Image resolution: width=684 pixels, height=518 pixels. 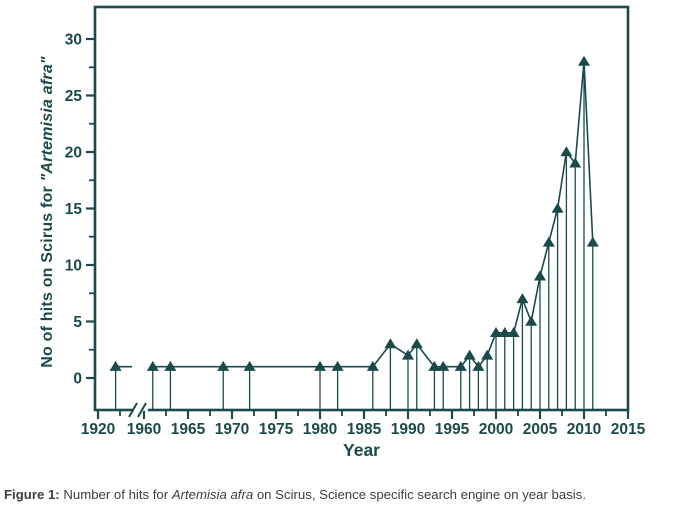 I want to click on data-point-marker-1969, so click(x=223, y=365).